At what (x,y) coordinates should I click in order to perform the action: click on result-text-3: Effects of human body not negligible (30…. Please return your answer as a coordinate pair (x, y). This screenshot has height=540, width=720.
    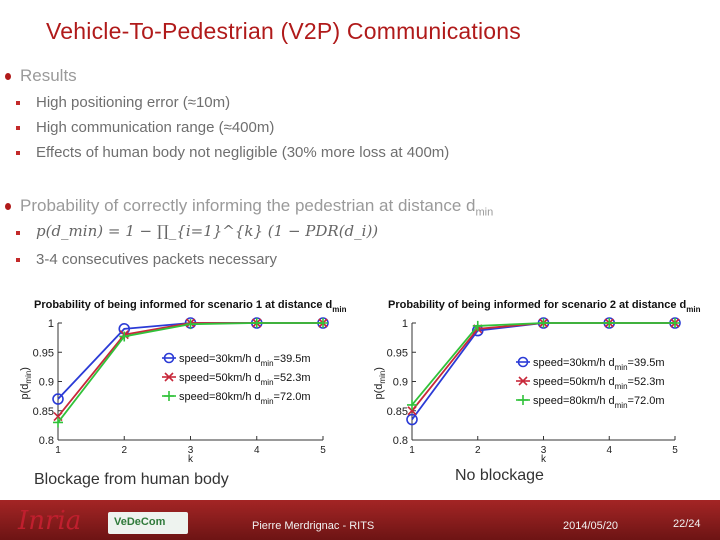
    Looking at the image, I should click on (243, 152).